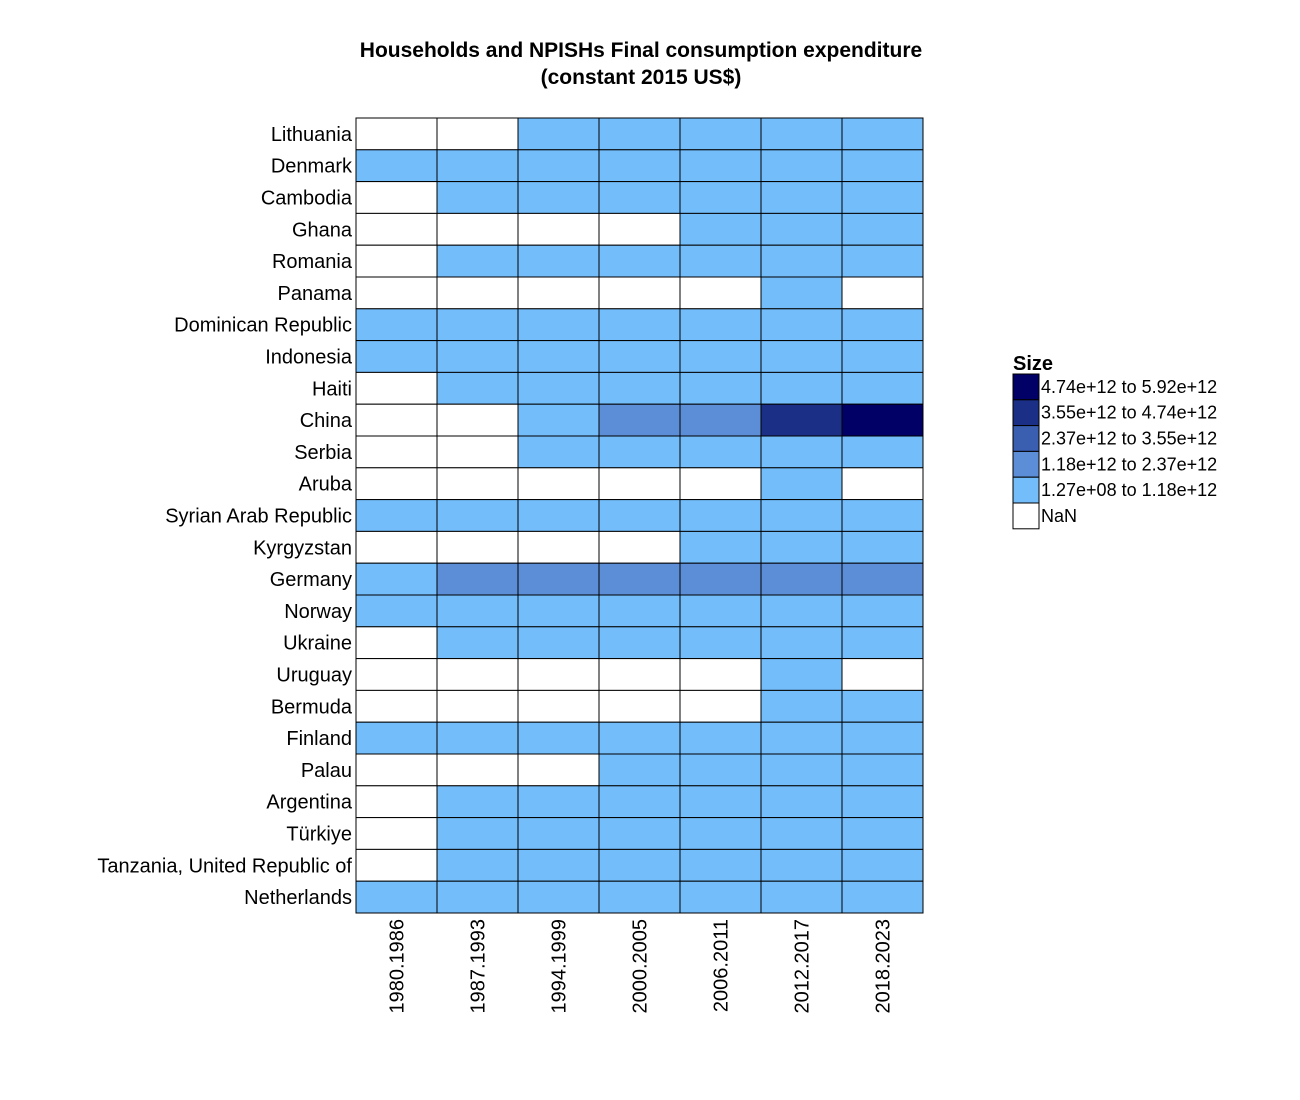  Describe the element at coordinates (558, 293) in the screenshot. I see `heatmap-cell-panama-1994-1999` at that location.